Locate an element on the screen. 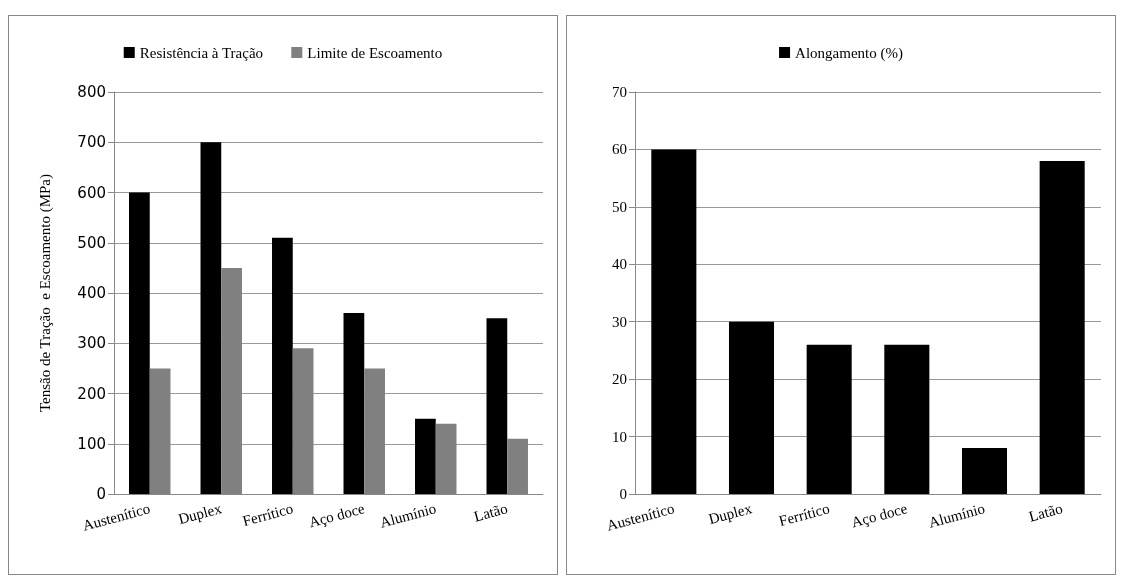  y-tick-label: 10 is located at coordinates (619, 436).